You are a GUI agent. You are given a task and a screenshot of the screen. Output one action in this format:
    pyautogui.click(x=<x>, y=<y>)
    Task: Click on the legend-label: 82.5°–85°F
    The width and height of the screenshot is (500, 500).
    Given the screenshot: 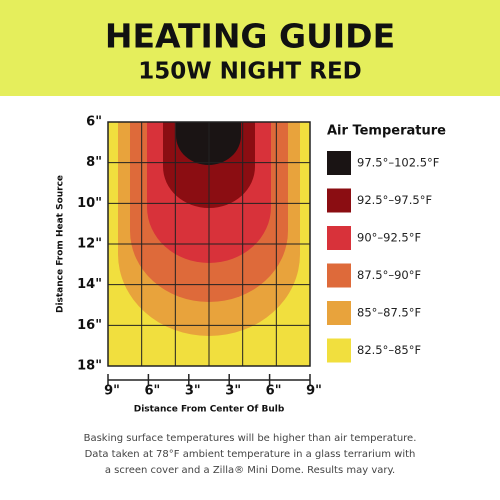 What is the action you would take?
    pyautogui.click(x=389, y=350)
    